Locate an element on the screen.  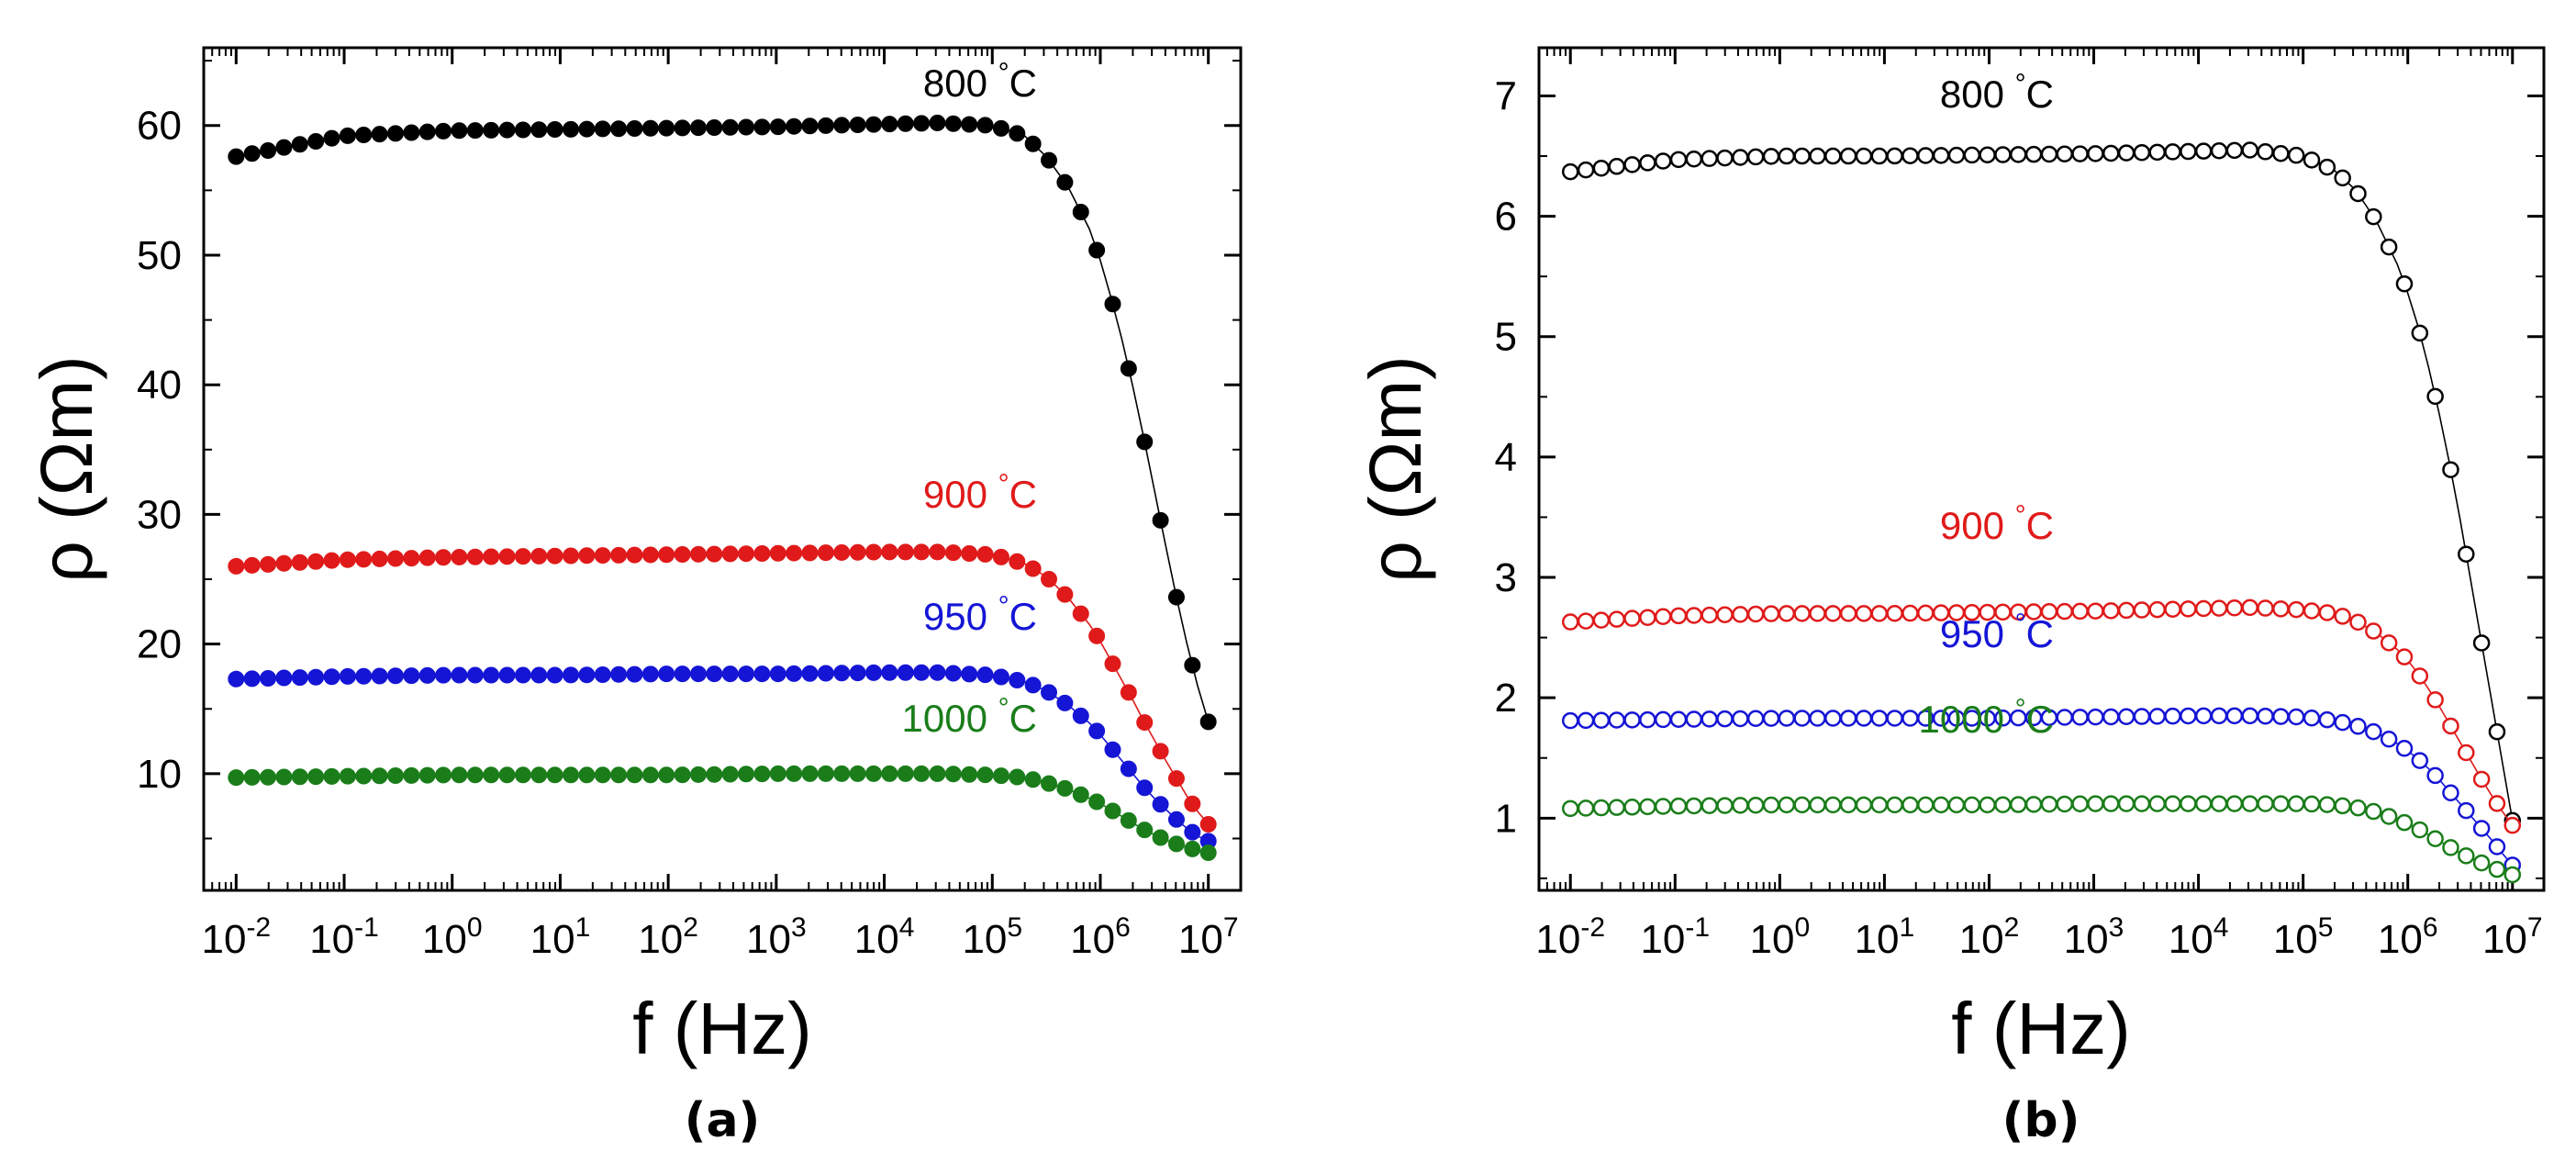
y-tick-label: 5 is located at coordinates (1506, 338).